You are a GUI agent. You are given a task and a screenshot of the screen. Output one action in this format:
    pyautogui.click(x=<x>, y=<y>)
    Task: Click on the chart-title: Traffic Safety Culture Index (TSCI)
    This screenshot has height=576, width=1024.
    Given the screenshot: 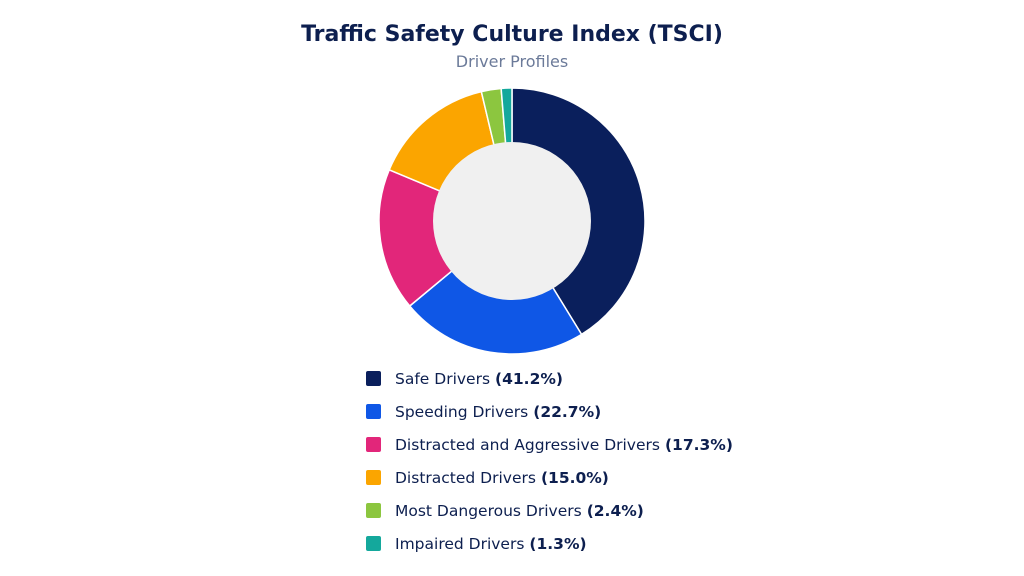 What is the action you would take?
    pyautogui.click(x=512, y=34)
    